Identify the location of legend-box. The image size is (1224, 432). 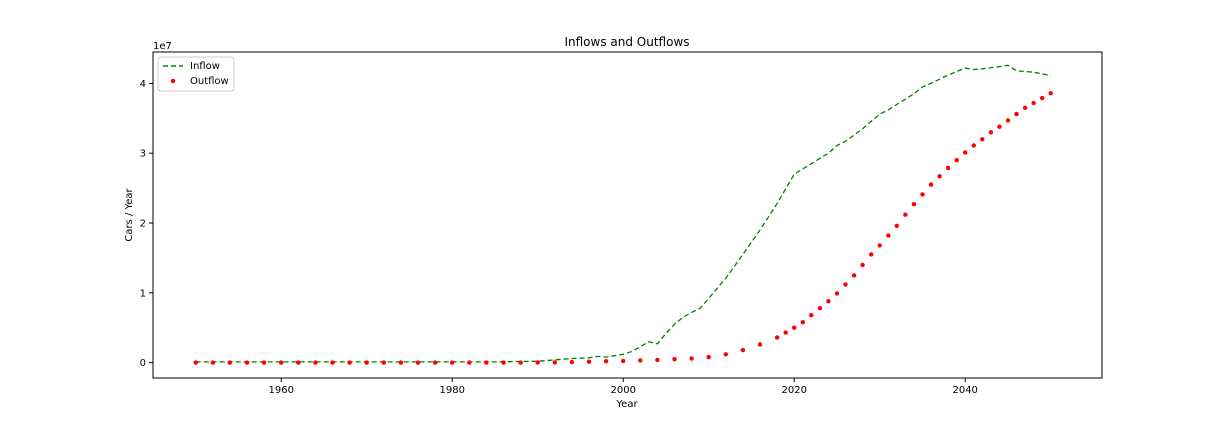
(196, 74).